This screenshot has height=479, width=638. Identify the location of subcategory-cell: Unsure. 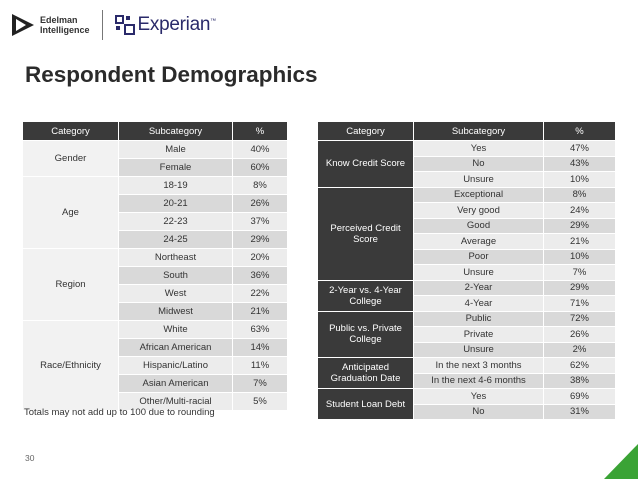
(478, 179).